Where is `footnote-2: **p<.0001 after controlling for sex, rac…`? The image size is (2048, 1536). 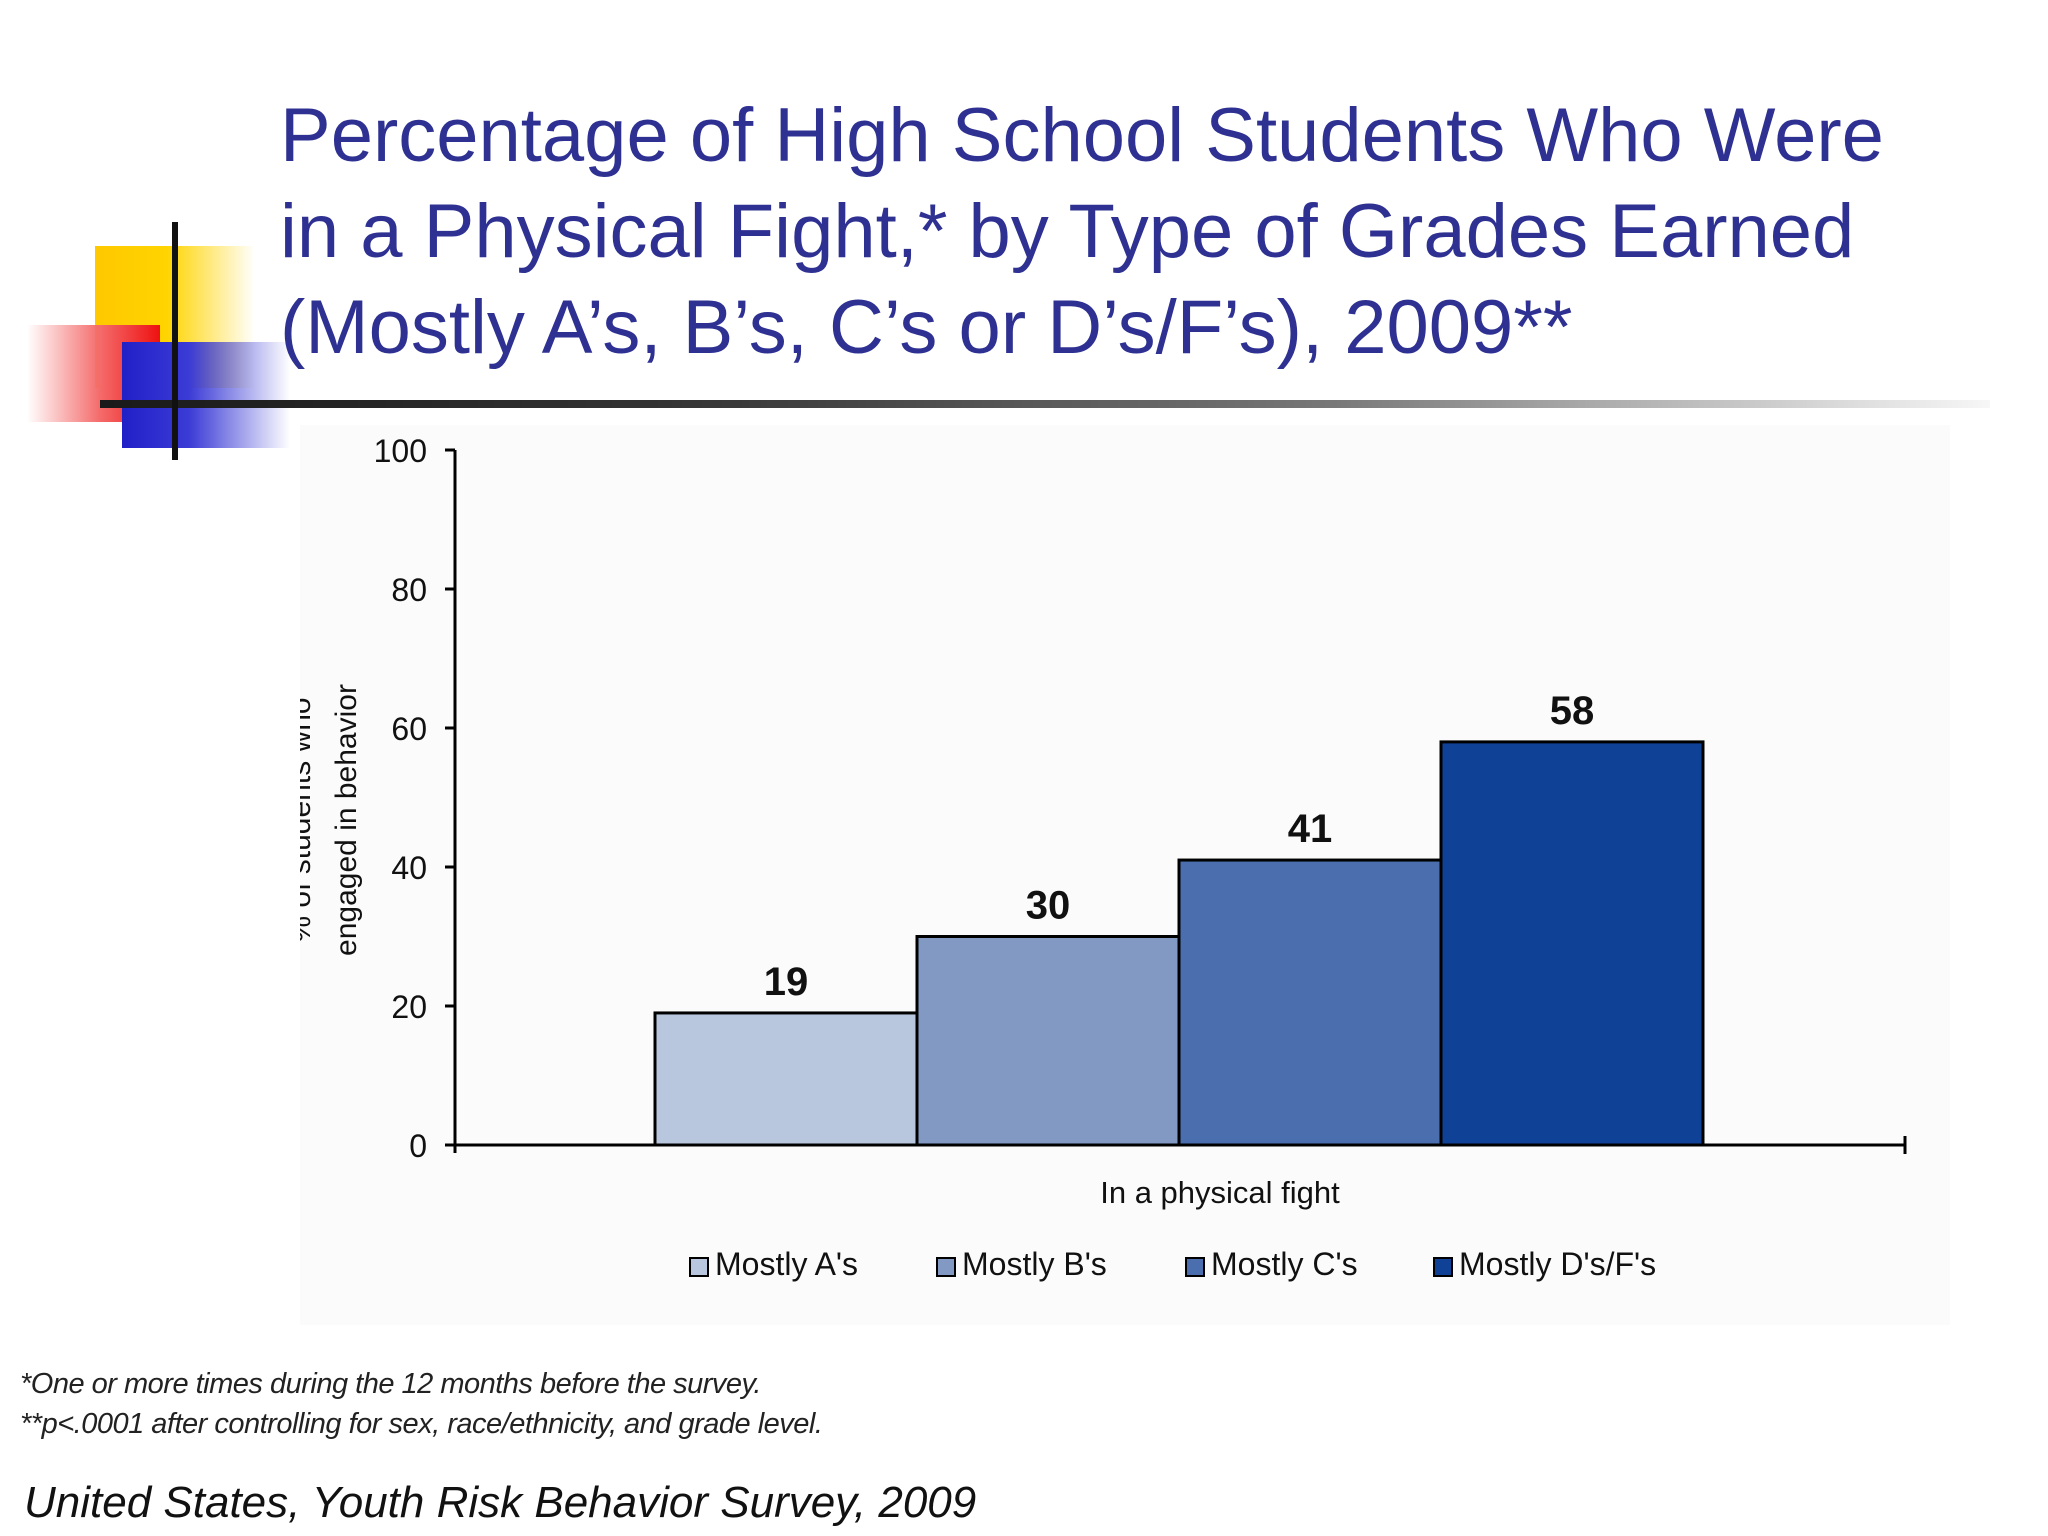
footnote-2: **p<.0001 after controlling for sex, rac… is located at coordinates (421, 1424).